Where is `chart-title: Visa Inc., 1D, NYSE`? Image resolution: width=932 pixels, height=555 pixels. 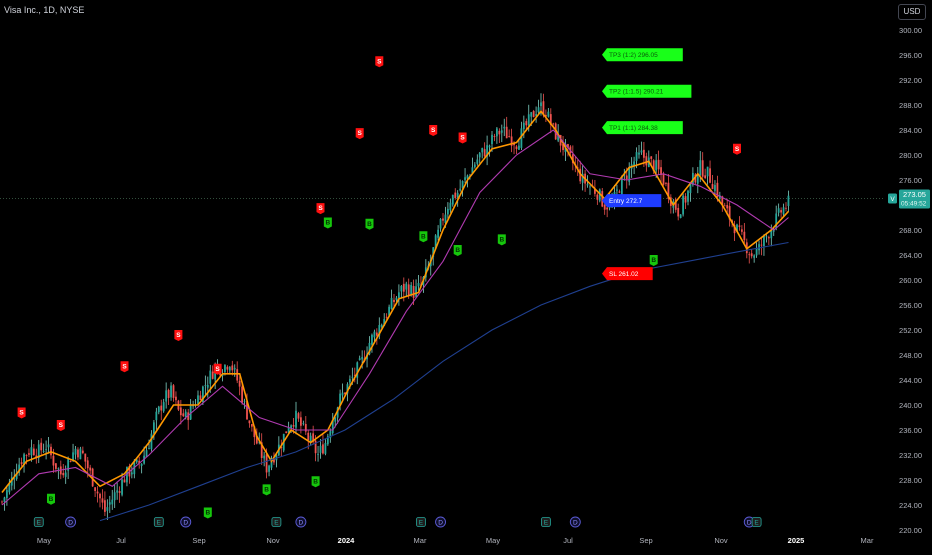 chart-title: Visa Inc., 1D, NYSE is located at coordinates (44, 10).